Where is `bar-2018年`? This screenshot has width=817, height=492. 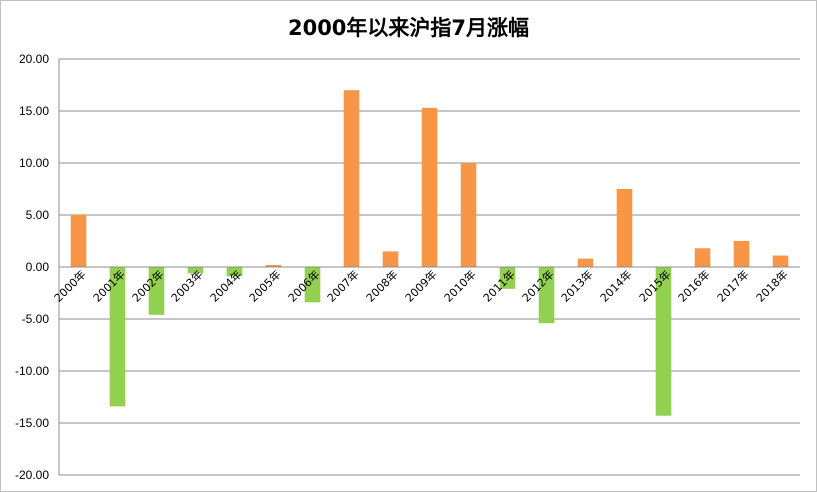 bar-2018年 is located at coordinates (780, 261).